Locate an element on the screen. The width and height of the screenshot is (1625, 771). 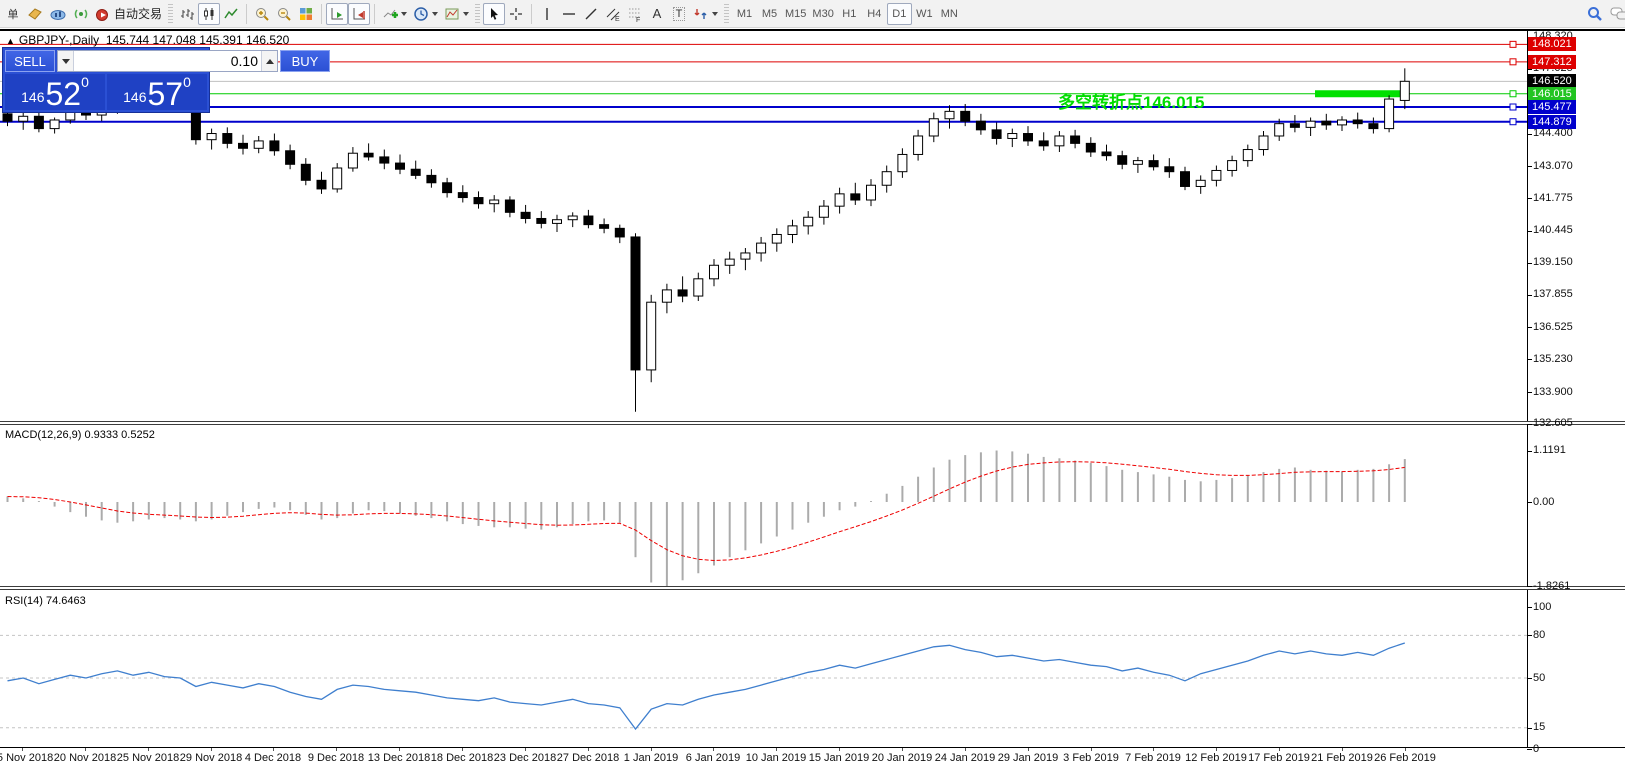
rsi-tick-mark is located at coordinates (1529, 607).